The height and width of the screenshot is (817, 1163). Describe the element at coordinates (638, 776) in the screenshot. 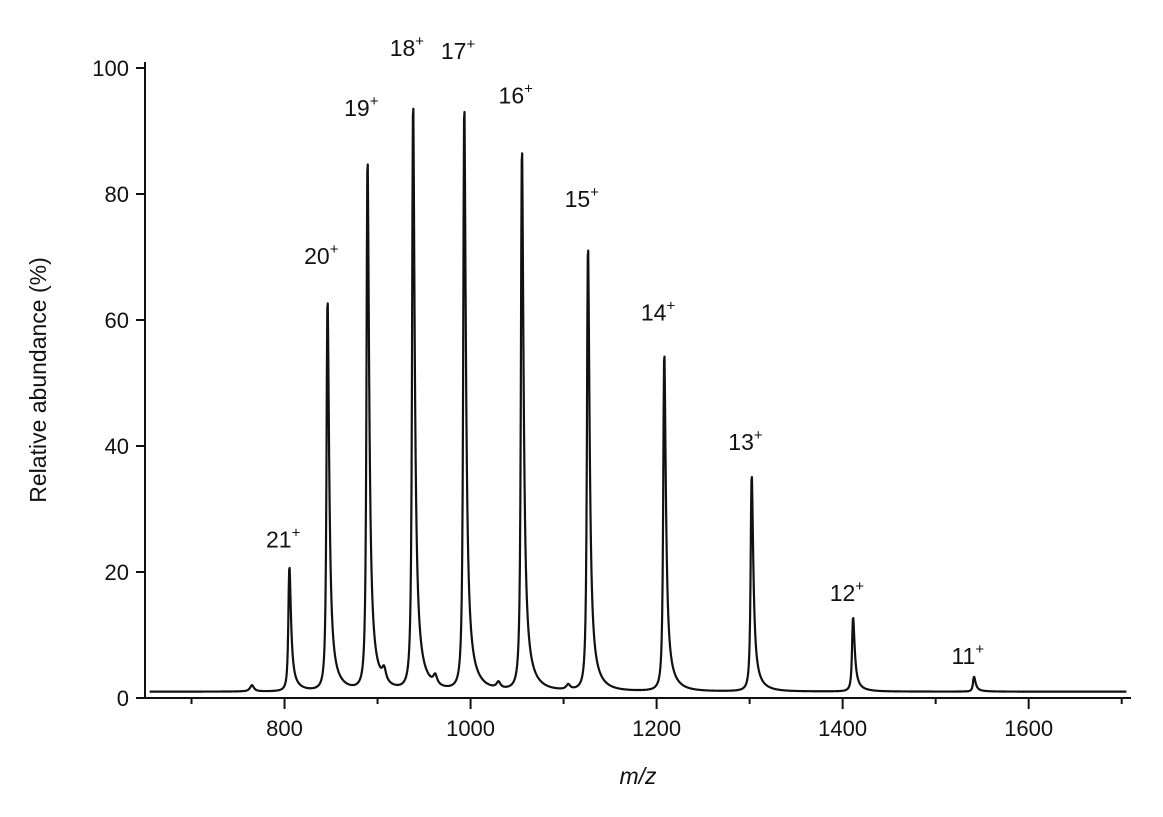

I see `x-axis-title: m/z` at that location.